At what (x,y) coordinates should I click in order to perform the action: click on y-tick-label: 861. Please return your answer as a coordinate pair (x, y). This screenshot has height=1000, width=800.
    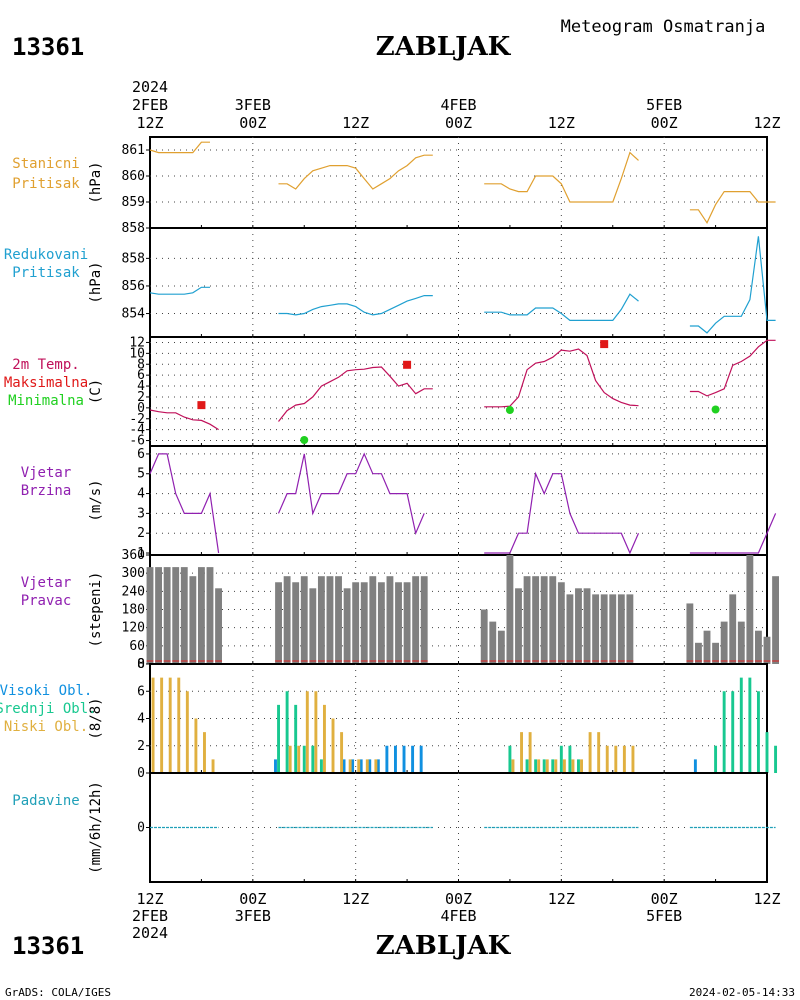
    Looking at the image, I should click on (133, 150).